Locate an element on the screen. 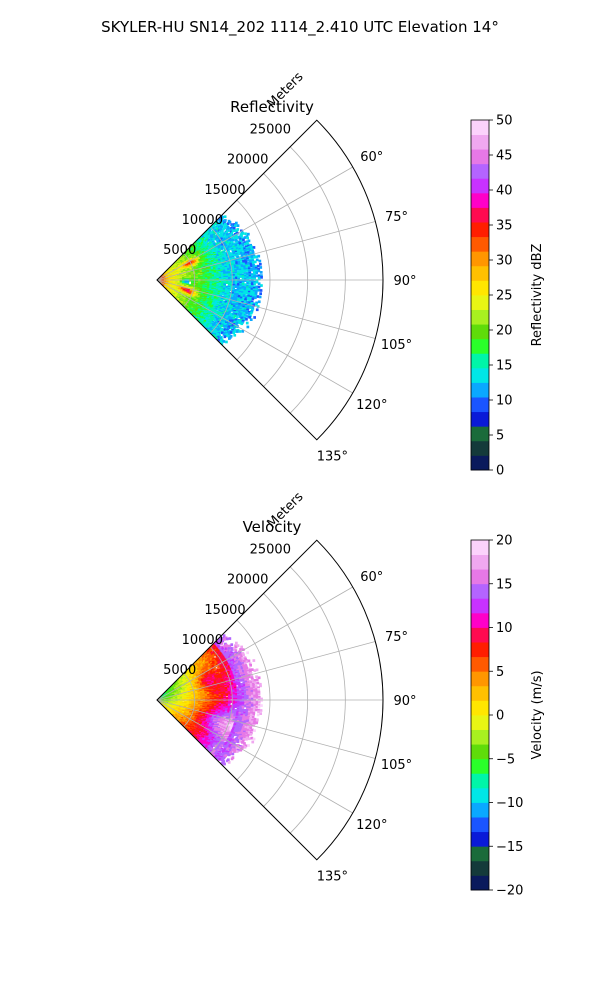 The image size is (600, 1000). azimuth-gridline is located at coordinates (254, 223).